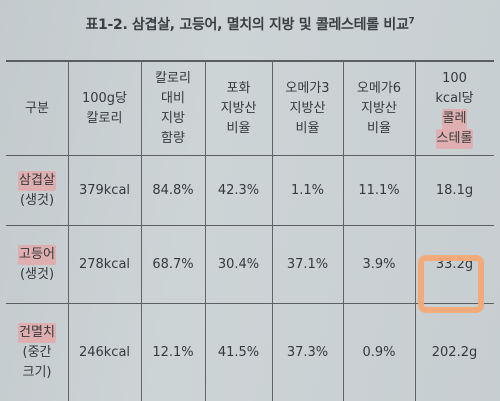 The image size is (500, 401). Describe the element at coordinates (238, 88) in the screenshot. I see `header-text: 포화` at that location.